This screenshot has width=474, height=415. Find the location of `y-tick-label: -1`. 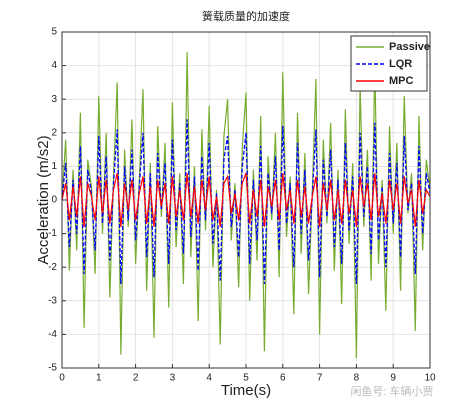

y-tick-label: -1 is located at coordinates (52, 233).